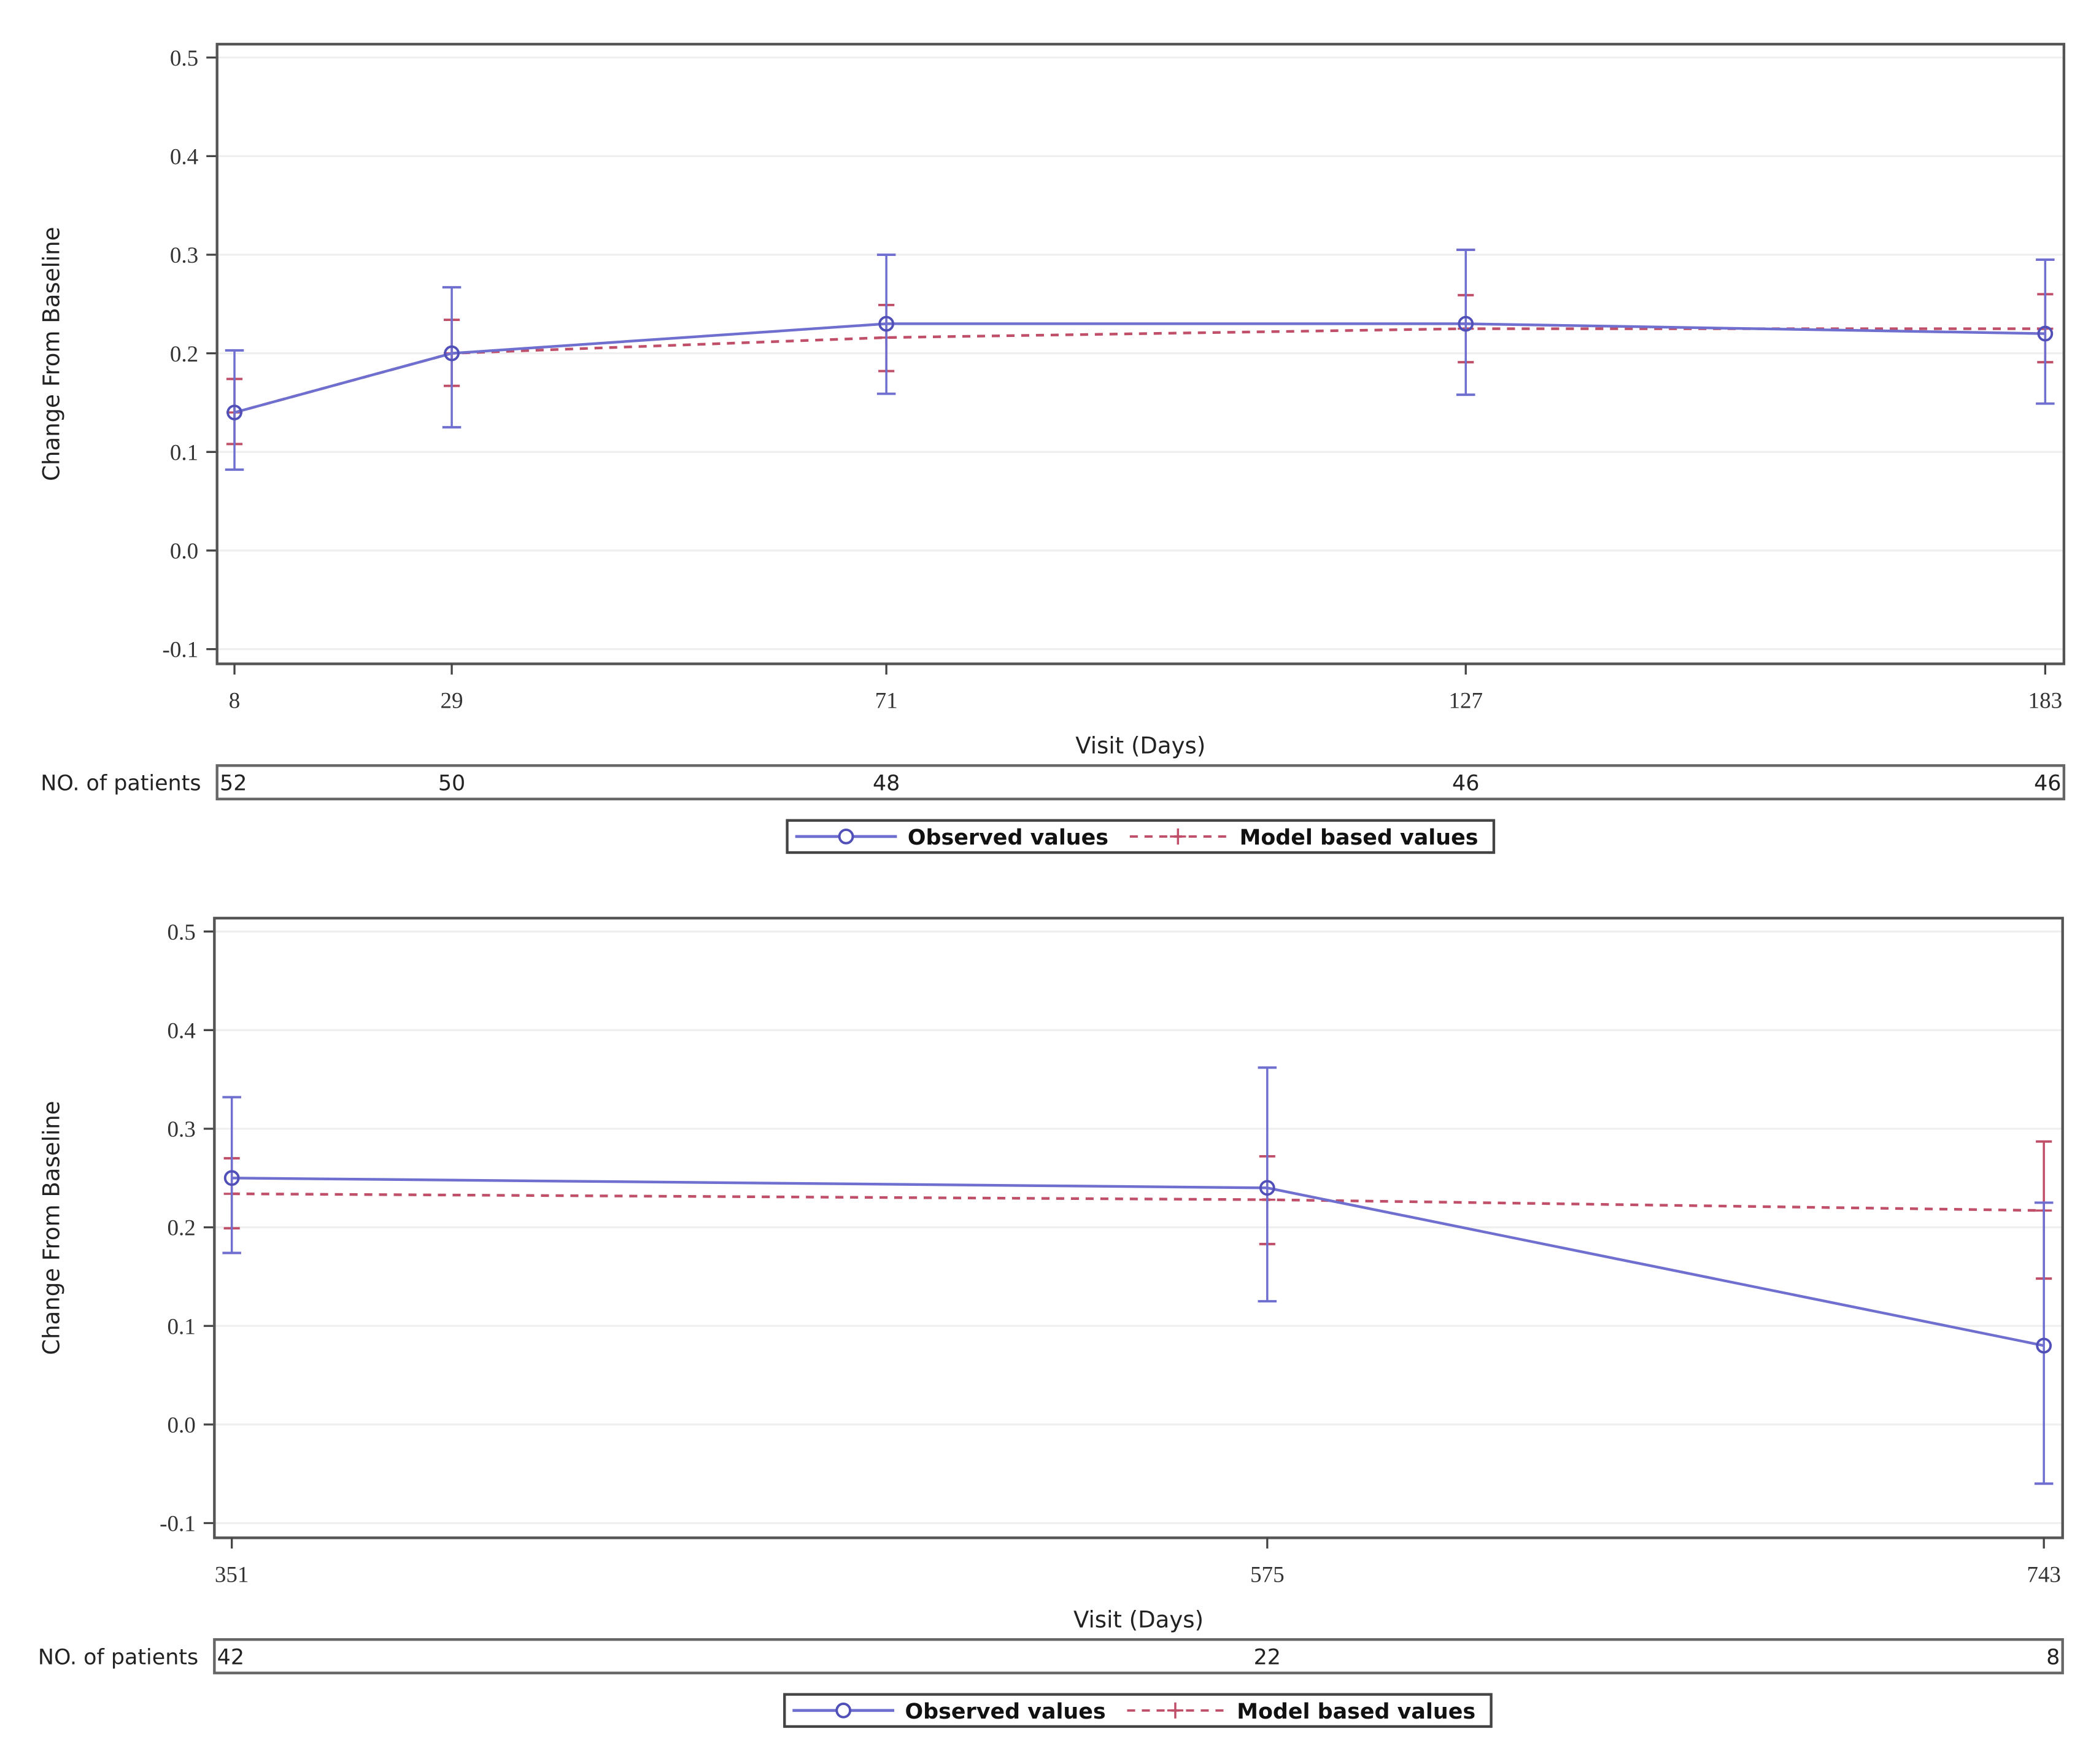 The width and height of the screenshot is (2099, 1764). Describe the element at coordinates (235, 701) in the screenshot. I see `x-tick-label: 8` at that location.